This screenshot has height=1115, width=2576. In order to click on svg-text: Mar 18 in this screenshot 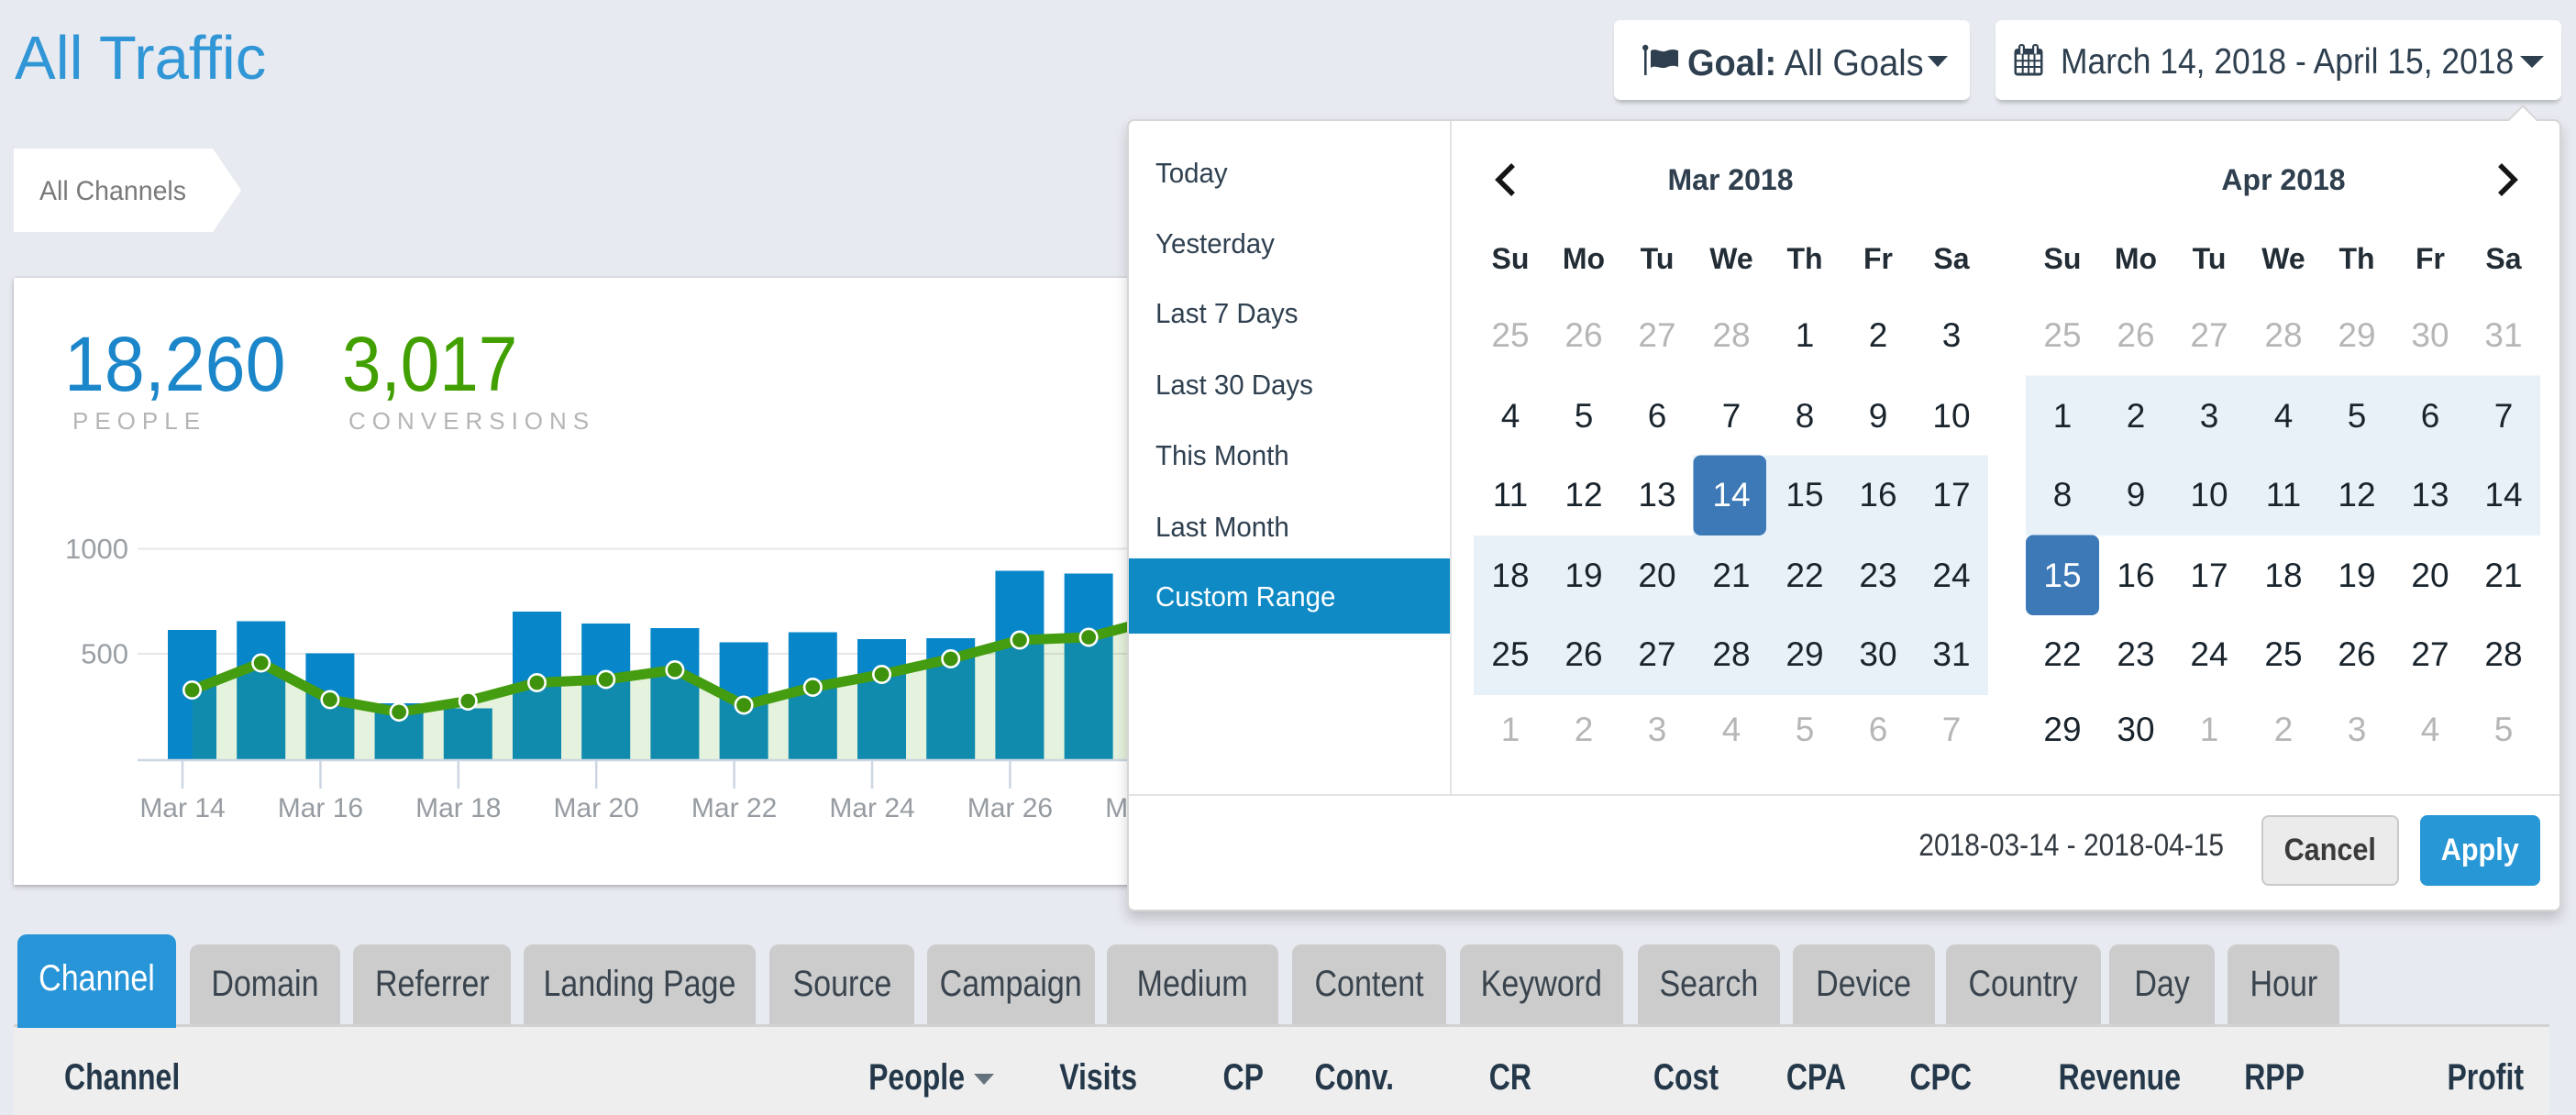, I will do `click(458, 808)`.